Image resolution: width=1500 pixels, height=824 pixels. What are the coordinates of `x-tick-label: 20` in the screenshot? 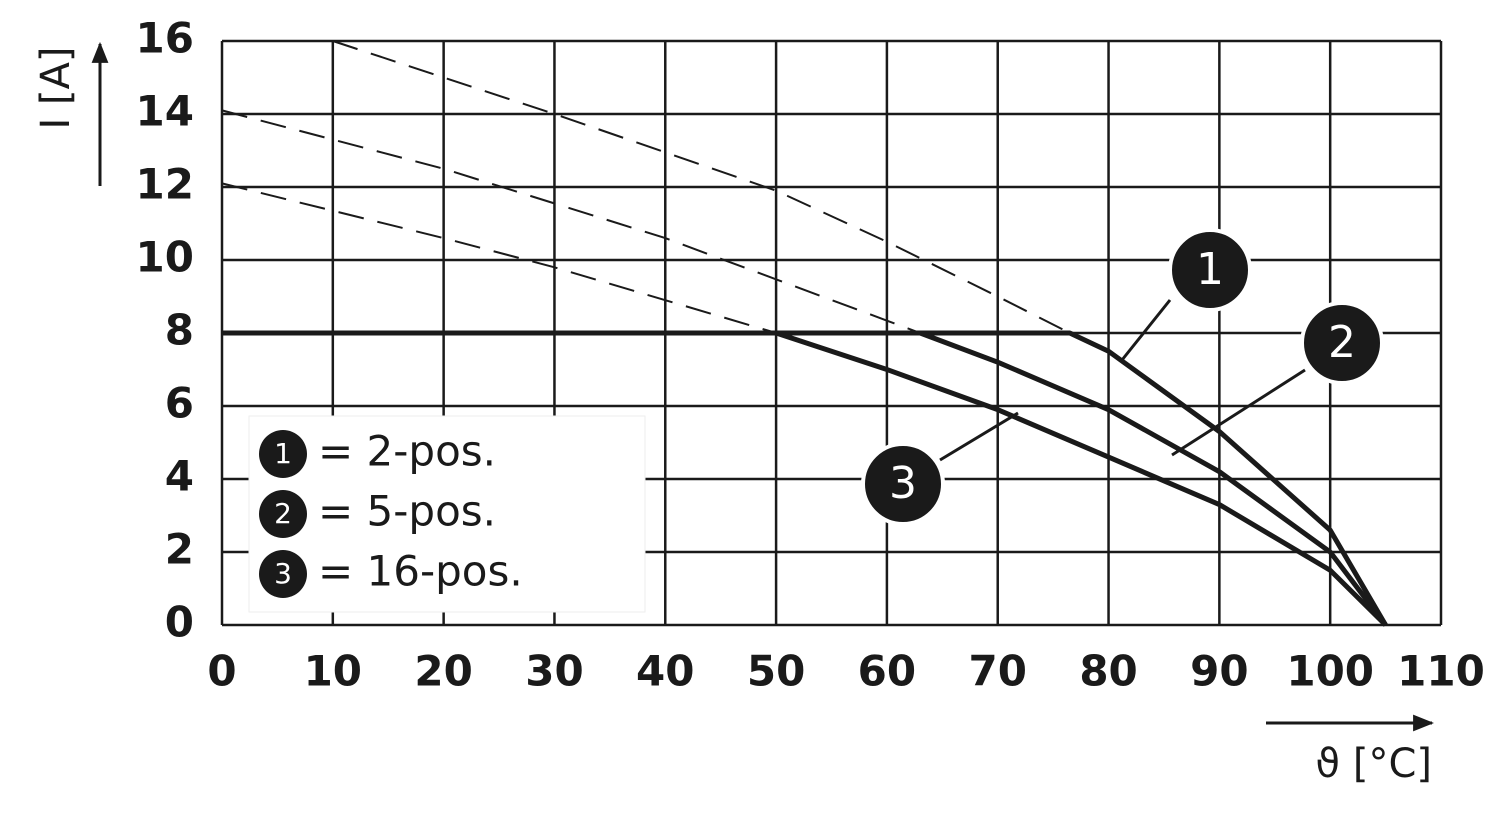 It's located at (443, 671).